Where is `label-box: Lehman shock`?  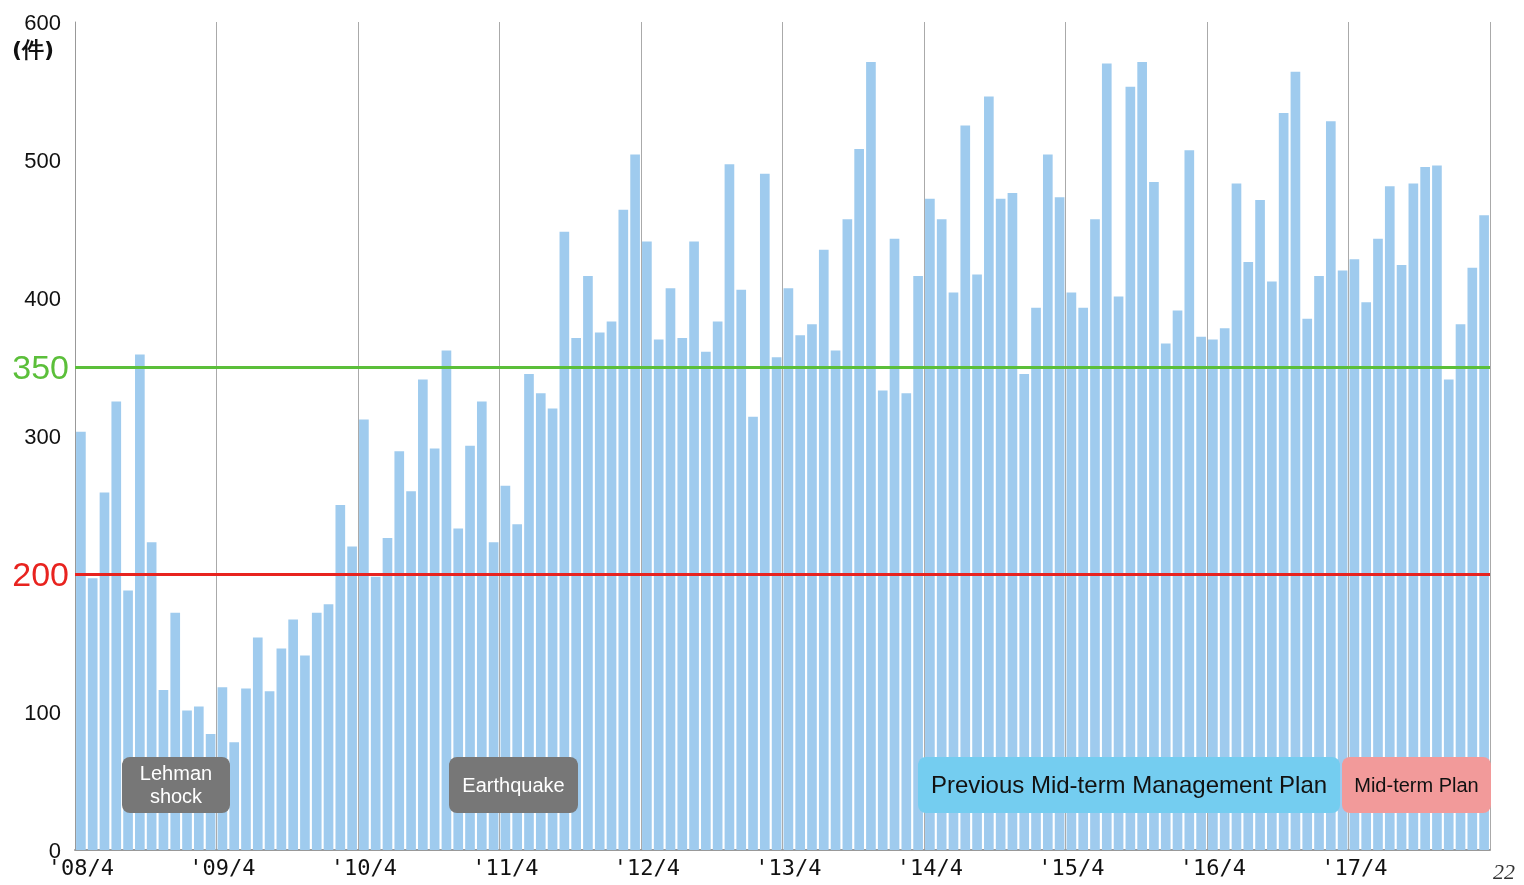
label-box: Lehman shock is located at coordinates (176, 785).